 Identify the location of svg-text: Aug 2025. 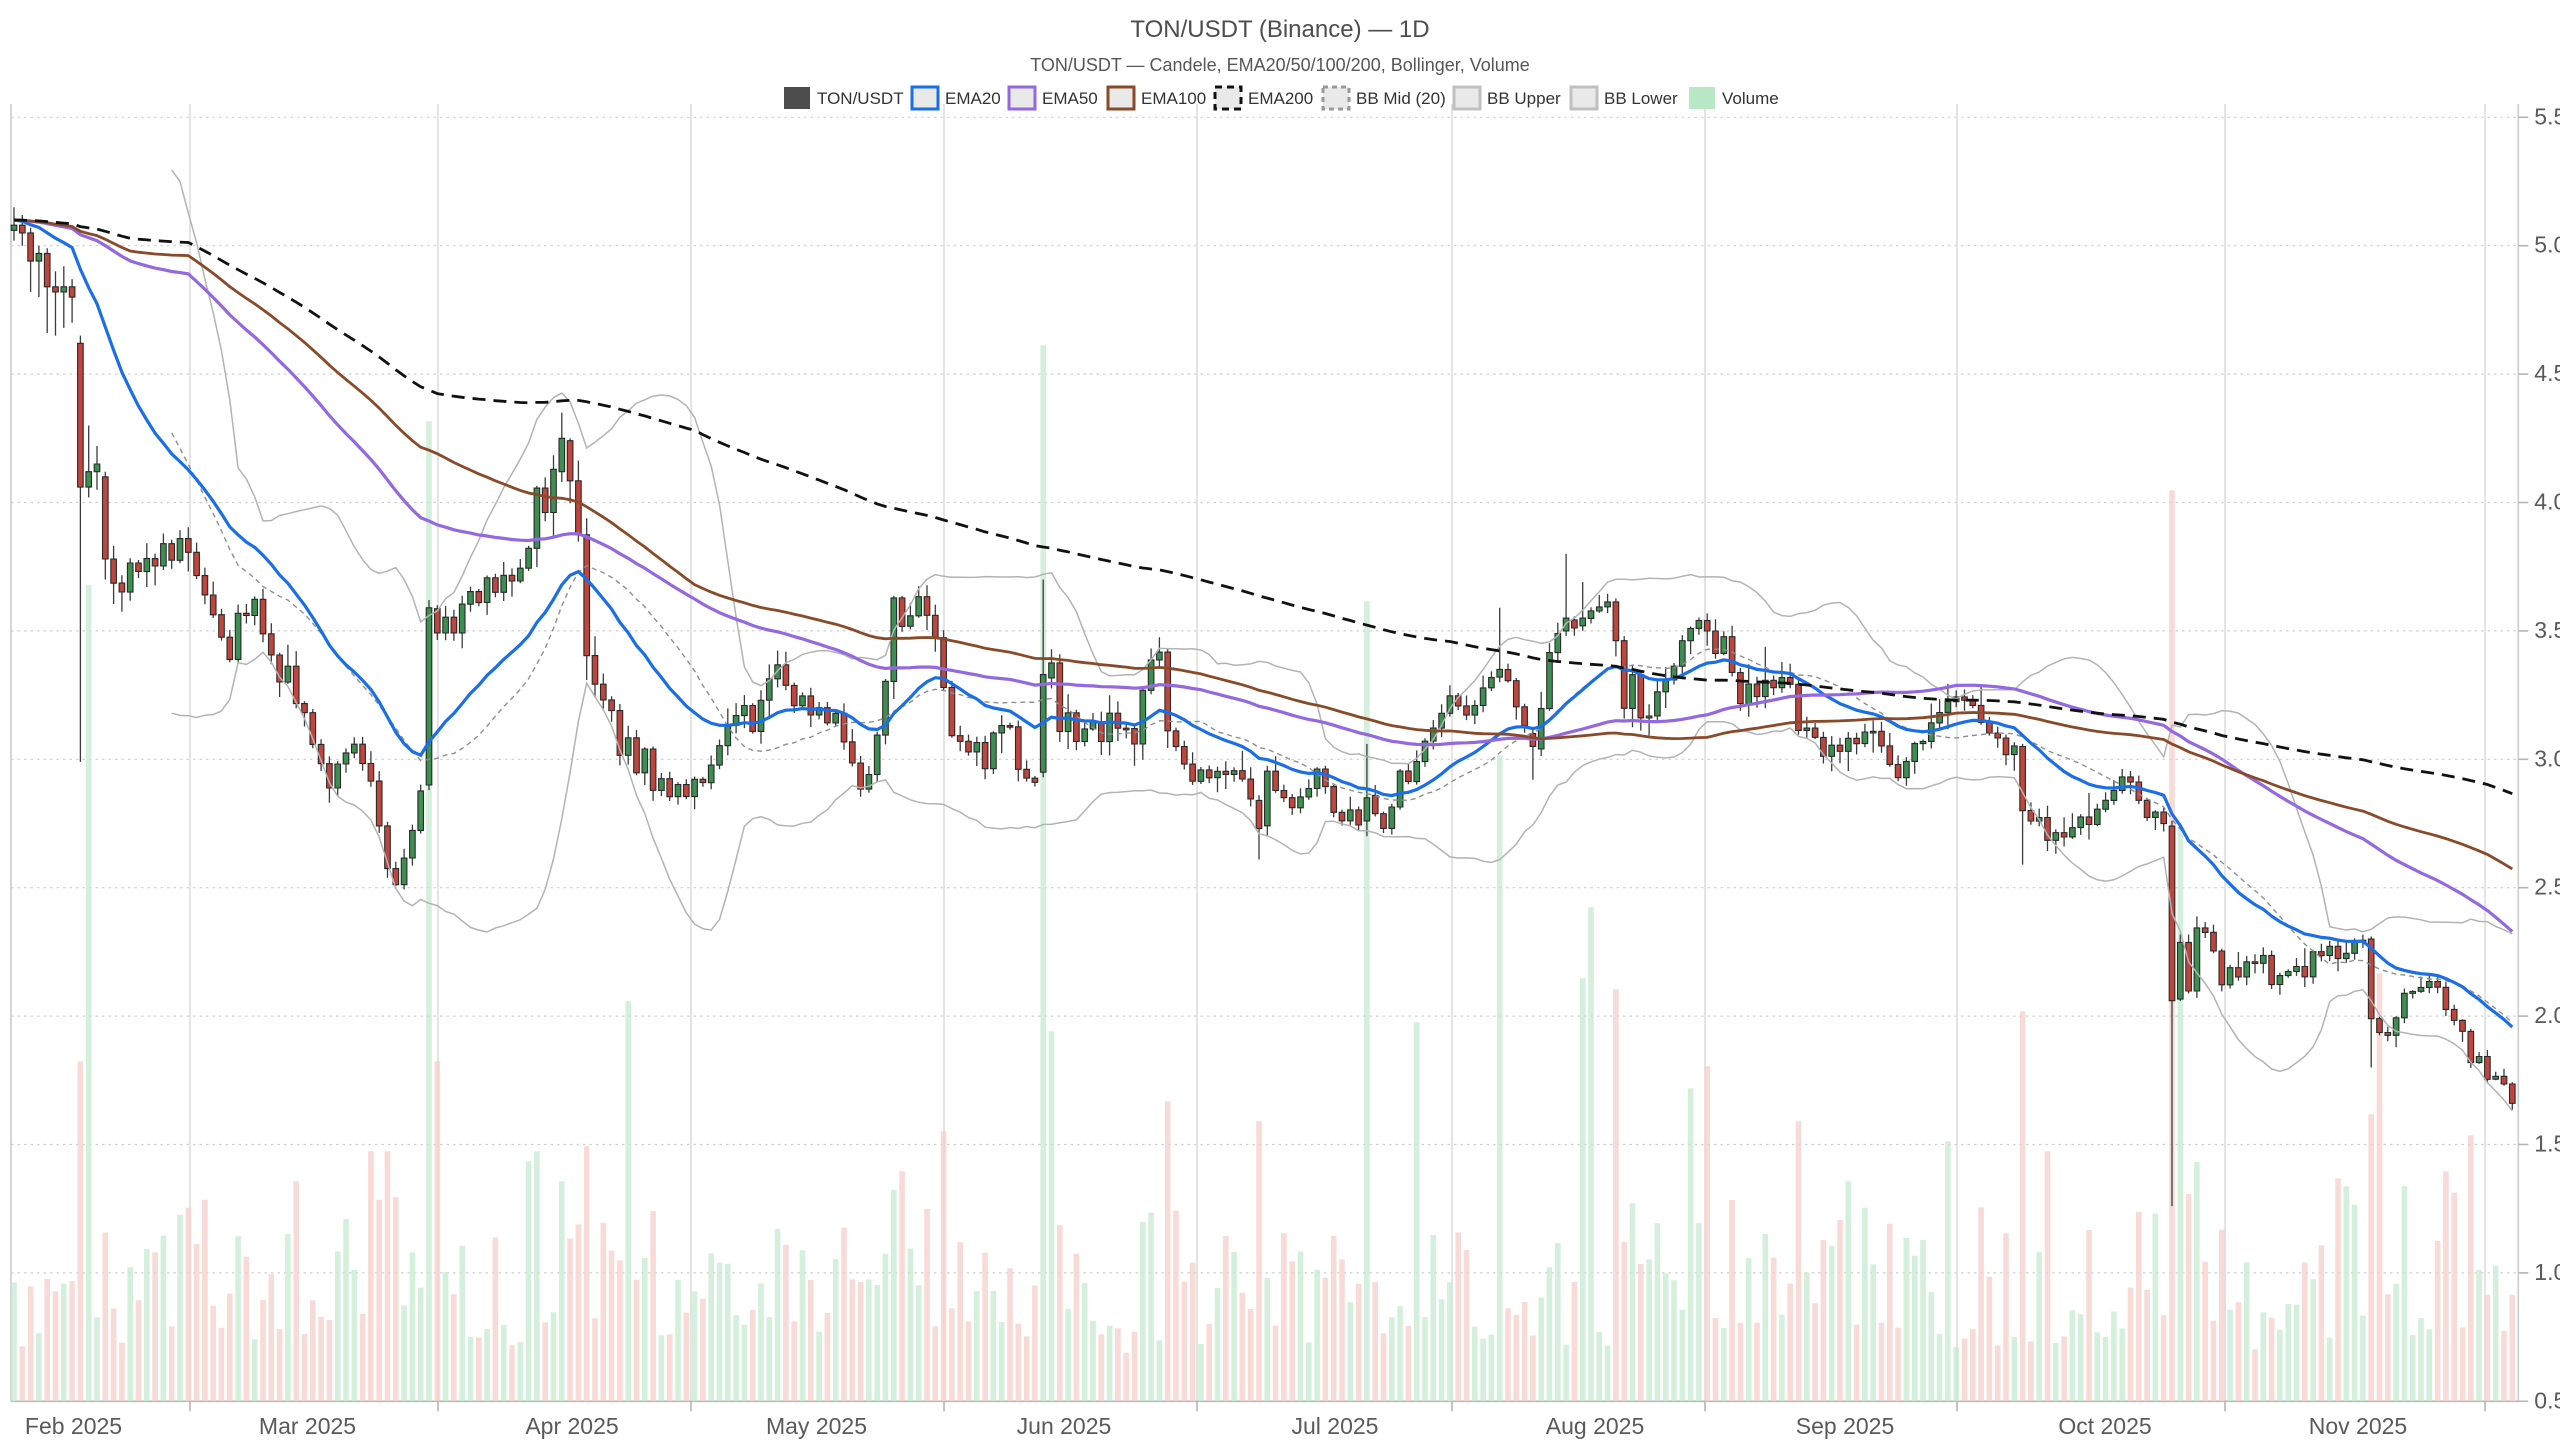
(1595, 1426).